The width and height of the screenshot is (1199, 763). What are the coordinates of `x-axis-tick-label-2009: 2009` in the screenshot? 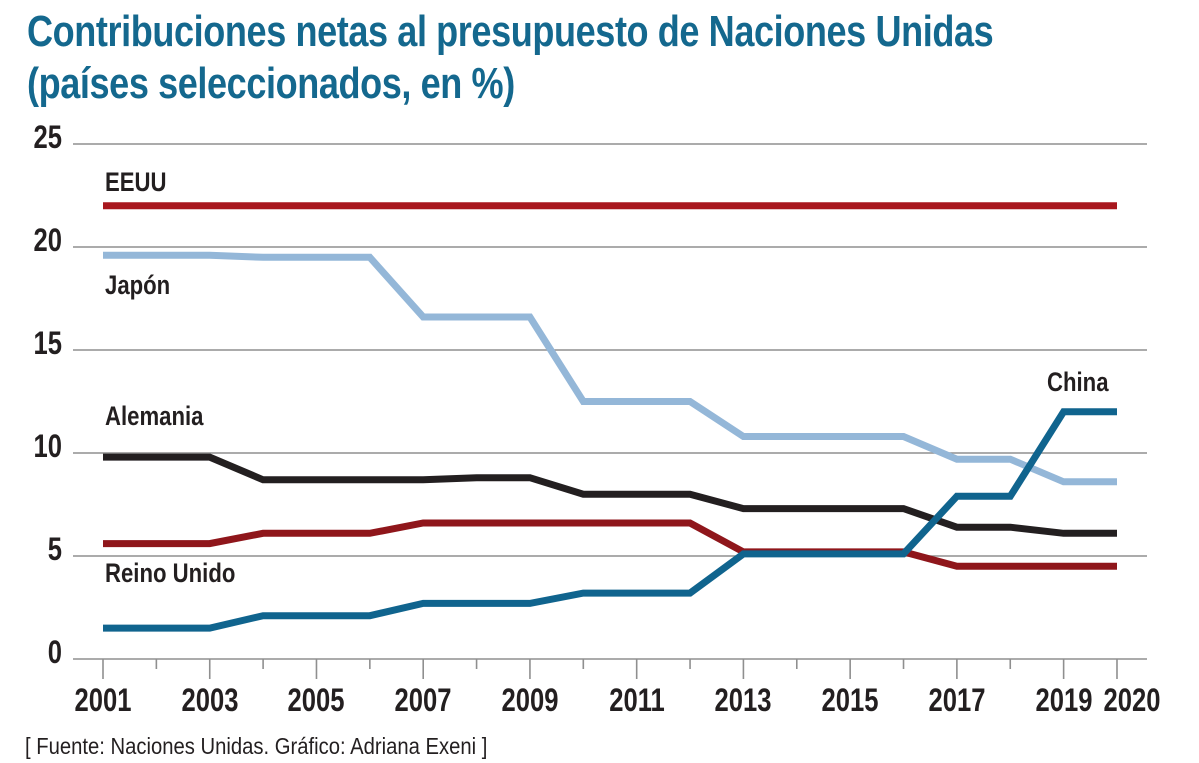 It's located at (530, 700).